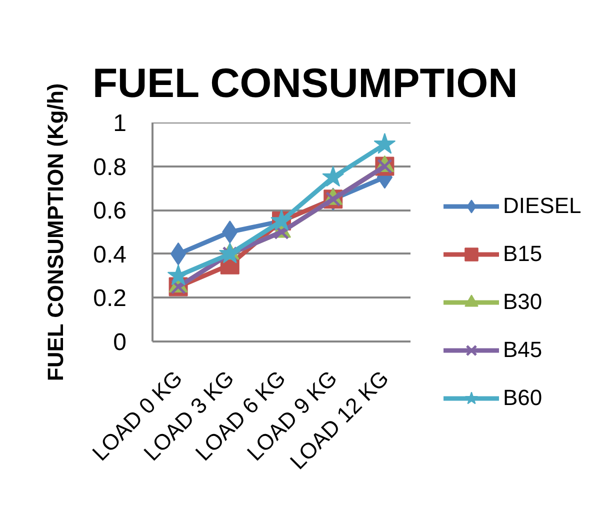 Image resolution: width=593 pixels, height=508 pixels. What do you see at coordinates (110, 167) in the screenshot?
I see `y-tick-label: 0.8` at bounding box center [110, 167].